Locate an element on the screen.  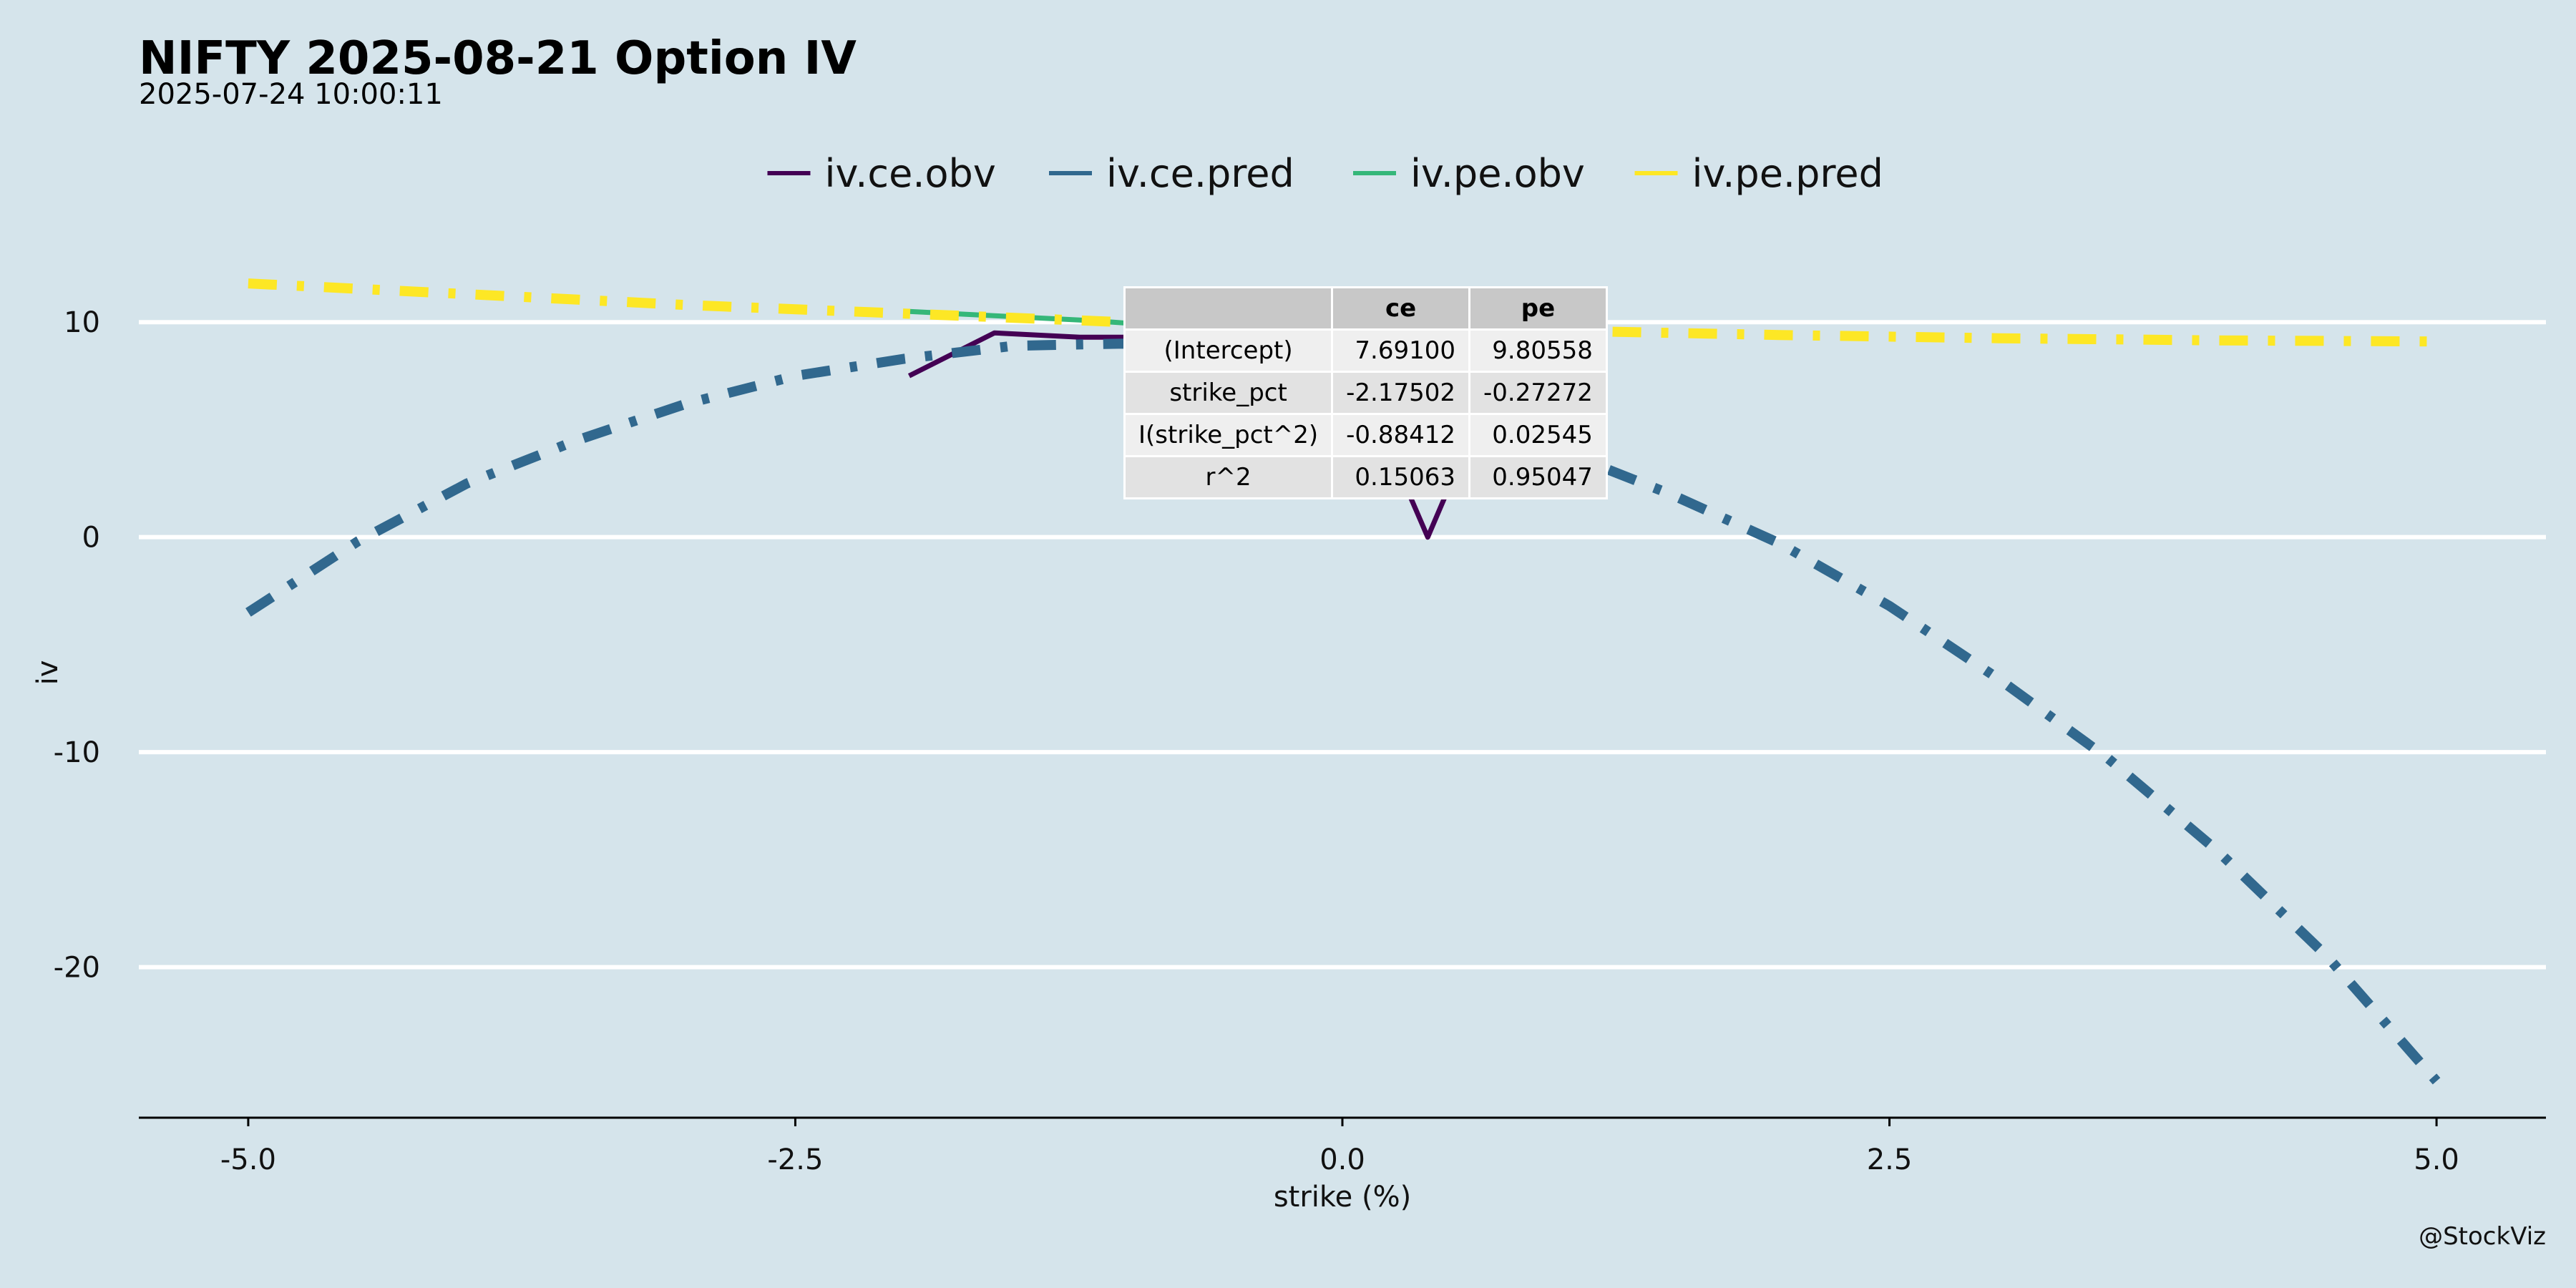
legend-label: iv.ce.obv is located at coordinates (911, 173).